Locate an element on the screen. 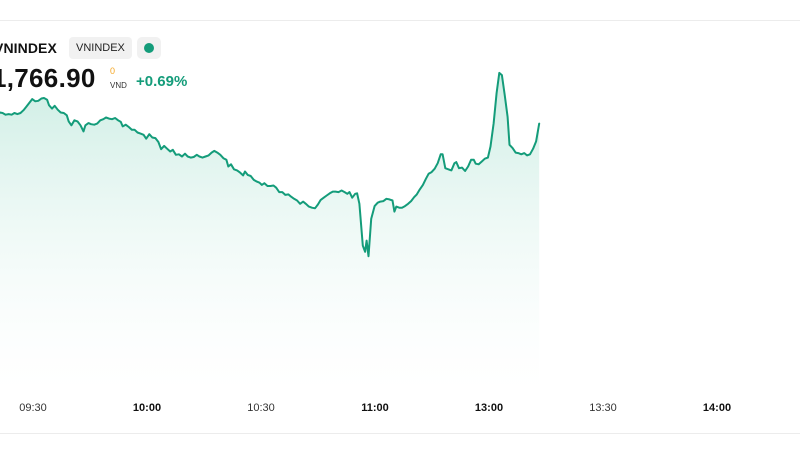  current-price: 1,766.90 is located at coordinates (48, 78).